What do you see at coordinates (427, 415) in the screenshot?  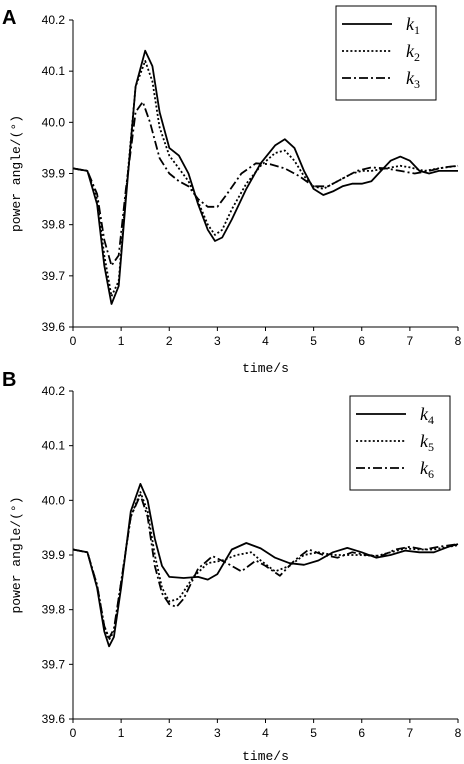 I see `legend-label-k4: k4` at bounding box center [427, 415].